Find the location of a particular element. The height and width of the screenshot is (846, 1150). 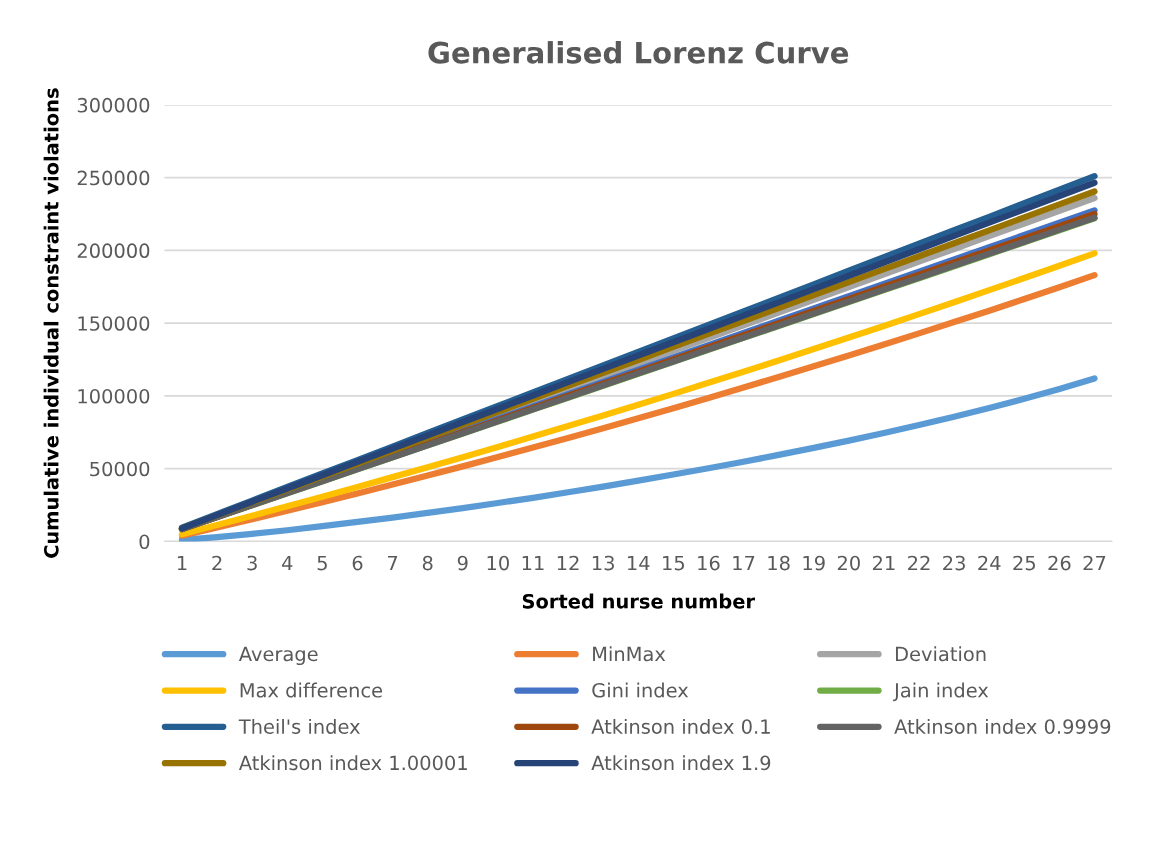

x-tick-label: 21 is located at coordinates (883, 563).